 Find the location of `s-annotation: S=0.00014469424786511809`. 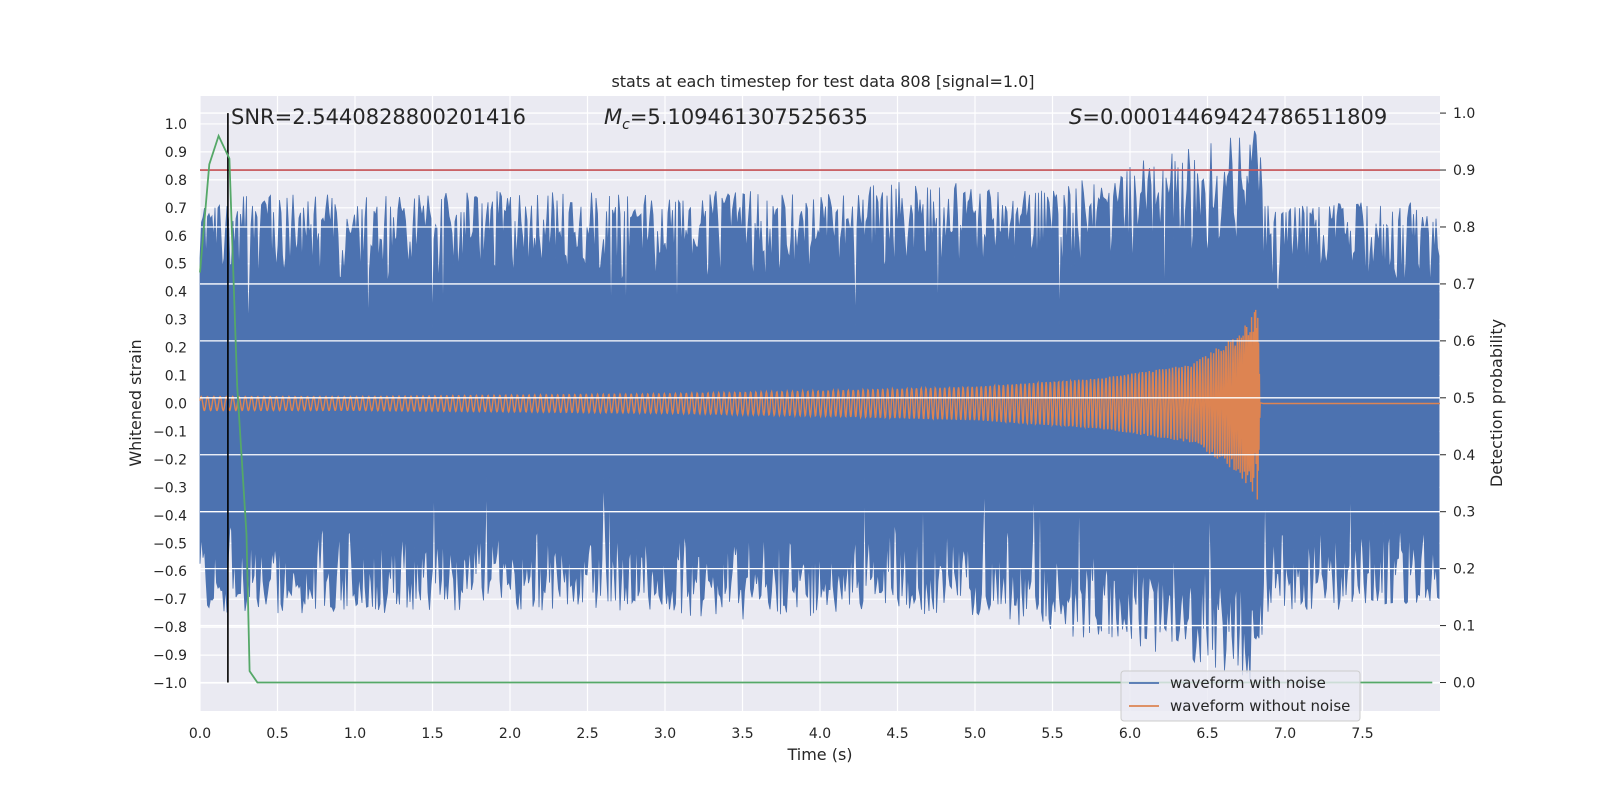

s-annotation: S=0.00014469424786511809 is located at coordinates (1228, 117).